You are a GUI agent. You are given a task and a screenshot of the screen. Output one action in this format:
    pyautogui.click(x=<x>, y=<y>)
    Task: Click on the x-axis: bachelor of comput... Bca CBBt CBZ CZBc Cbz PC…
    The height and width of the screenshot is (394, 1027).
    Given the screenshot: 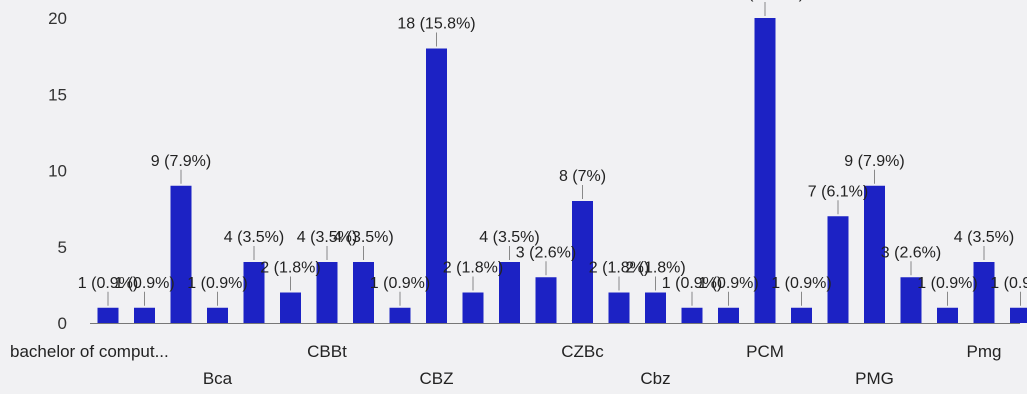 What is the action you would take?
    pyautogui.click(x=505, y=365)
    